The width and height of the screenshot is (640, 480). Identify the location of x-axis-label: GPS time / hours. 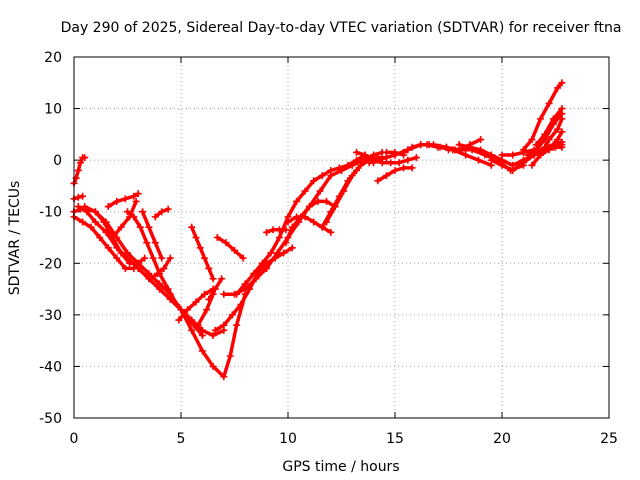
(340, 467).